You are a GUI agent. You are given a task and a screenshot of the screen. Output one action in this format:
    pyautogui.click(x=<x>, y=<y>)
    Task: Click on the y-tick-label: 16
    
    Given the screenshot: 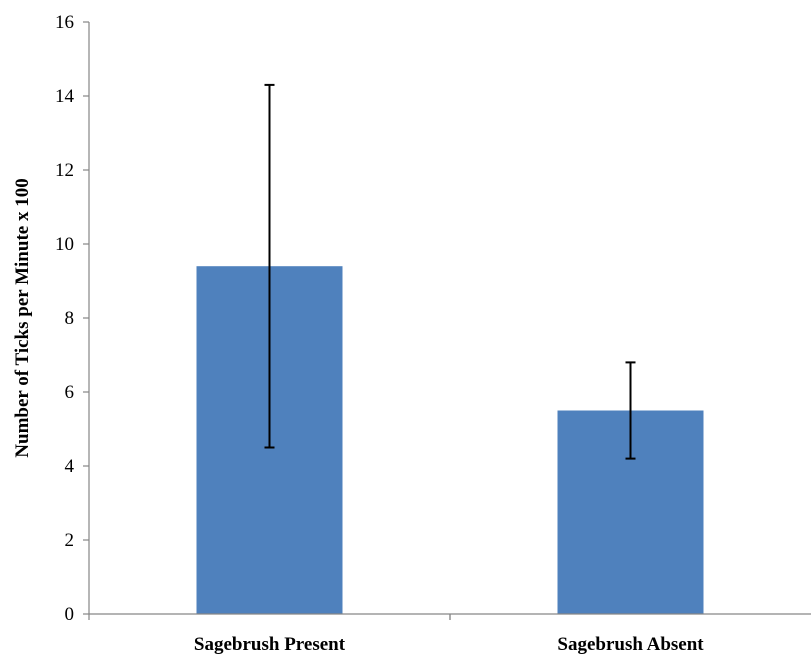 What is the action you would take?
    pyautogui.click(x=64, y=22)
    